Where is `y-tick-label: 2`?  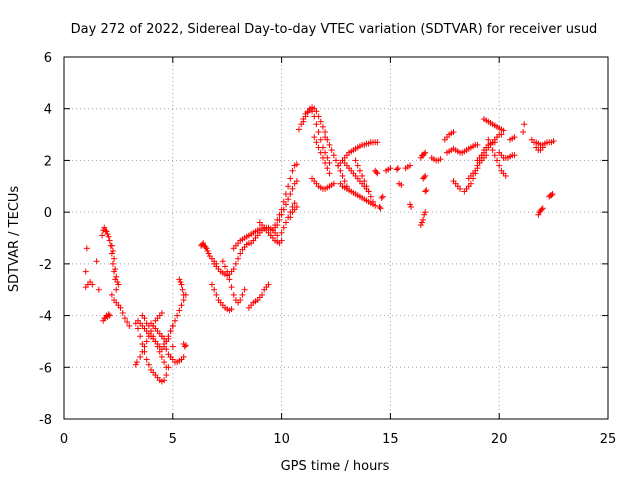
y-tick-label: 2 is located at coordinates (48, 161).